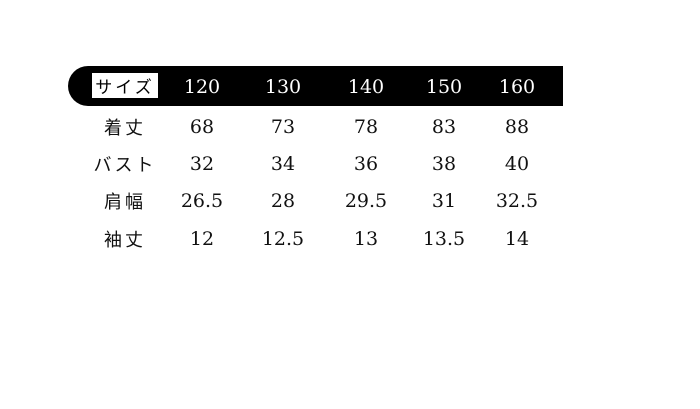 Image resolution: width=700 pixels, height=409 pixels. I want to click on table-cell: 29.5, so click(366, 201).